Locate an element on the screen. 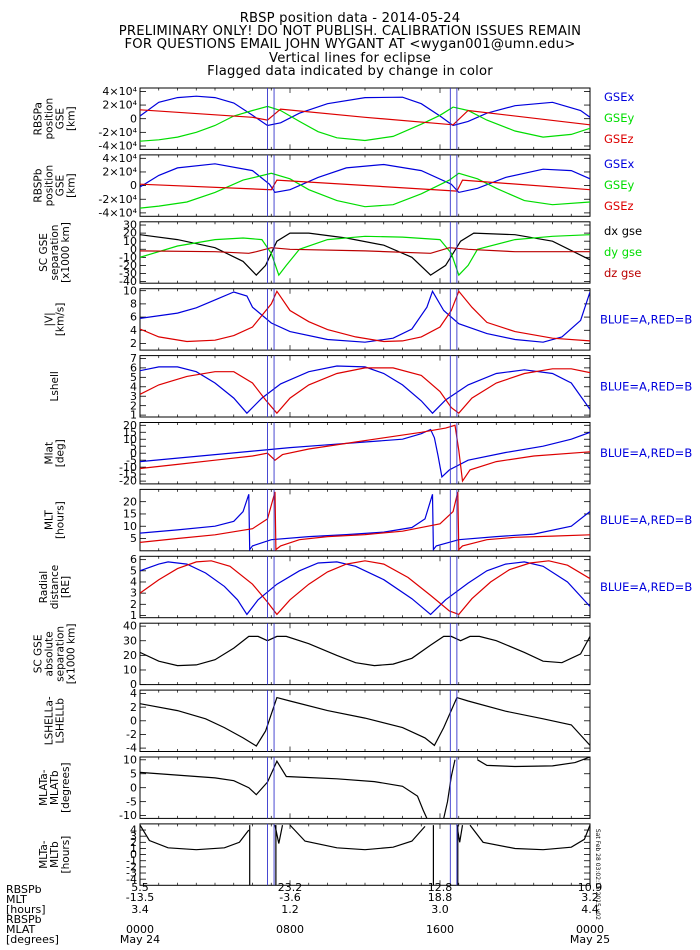  legend-dx-gse: dx gse is located at coordinates (623, 231).